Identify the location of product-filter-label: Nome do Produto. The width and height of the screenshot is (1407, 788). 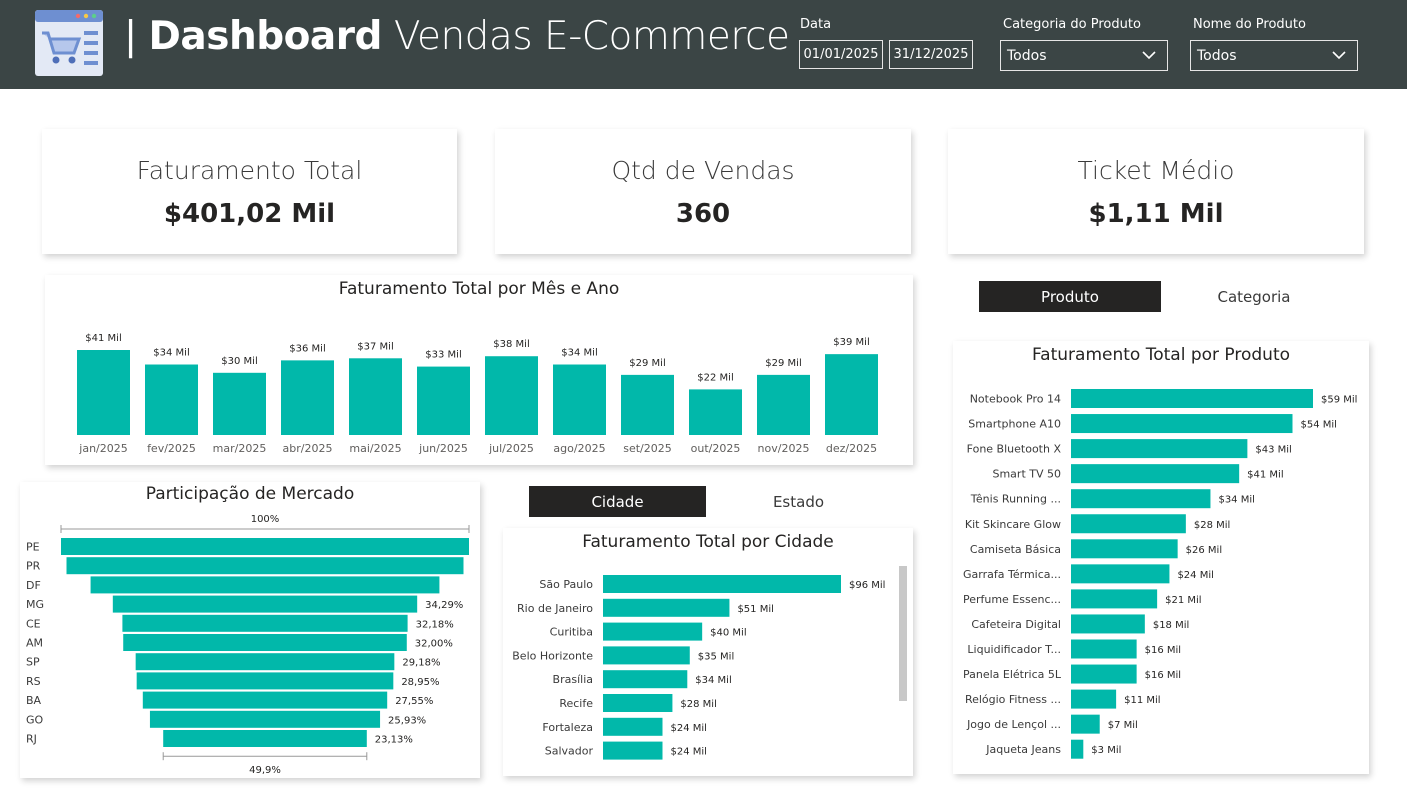
(1249, 24).